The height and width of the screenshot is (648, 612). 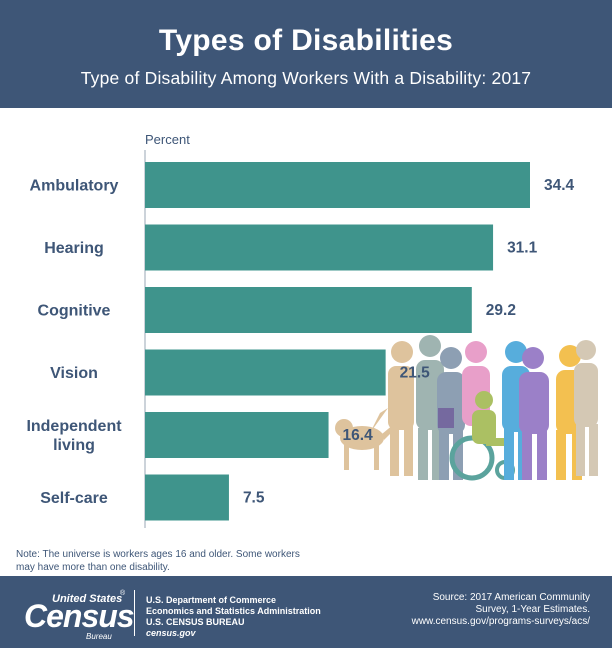 I want to click on value-label-cognitive: 29.2, so click(x=501, y=310).